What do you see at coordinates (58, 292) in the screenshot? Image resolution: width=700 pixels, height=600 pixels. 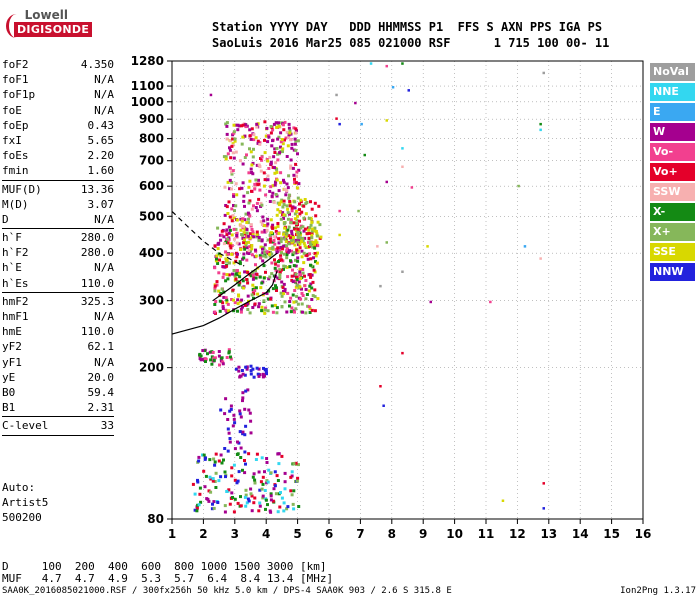 I see `param-separator` at bounding box center [58, 292].